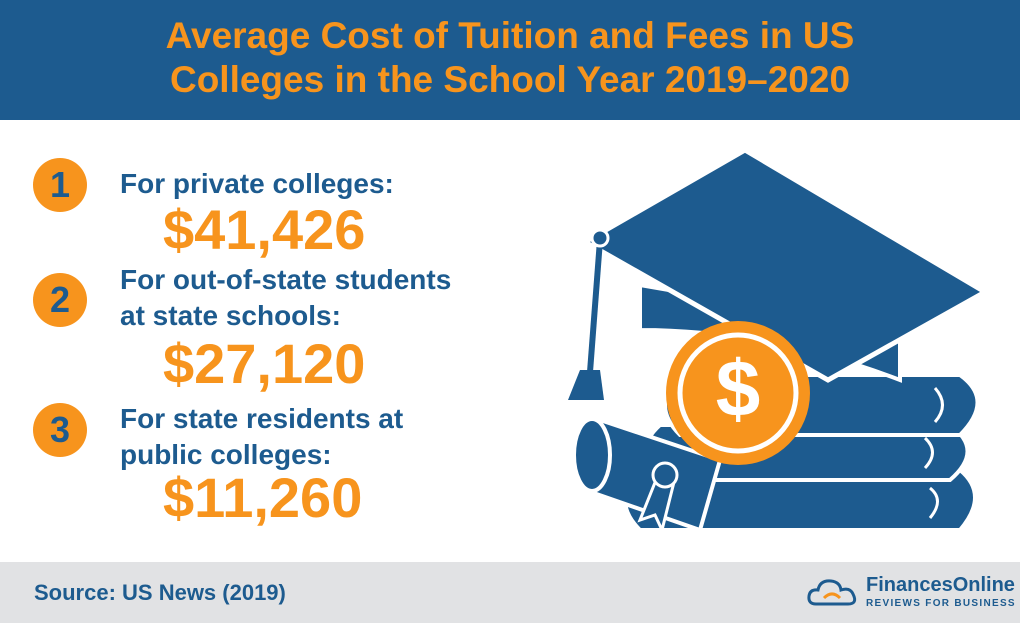 The height and width of the screenshot is (623, 1020). What do you see at coordinates (832, 592) in the screenshot?
I see `logo-icon` at bounding box center [832, 592].